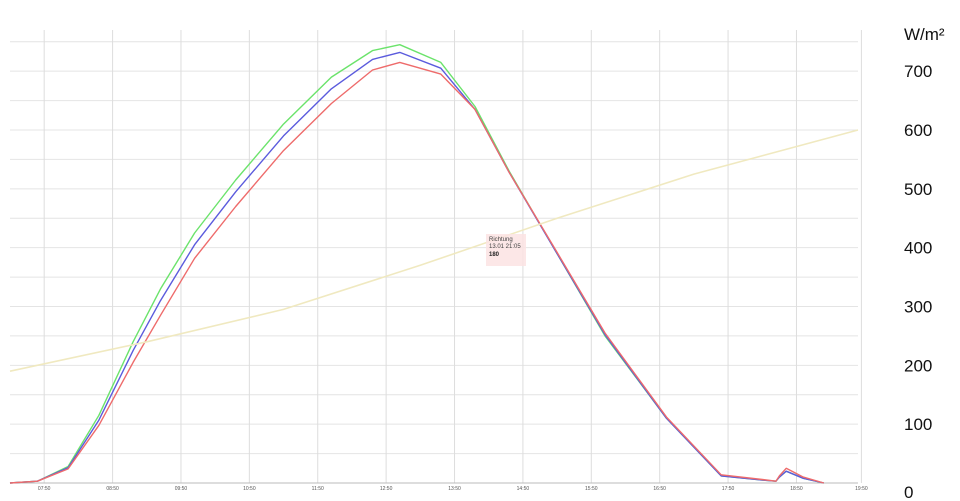 The height and width of the screenshot is (501, 960). I want to click on x-tick-label: 13:50, so click(454, 489).